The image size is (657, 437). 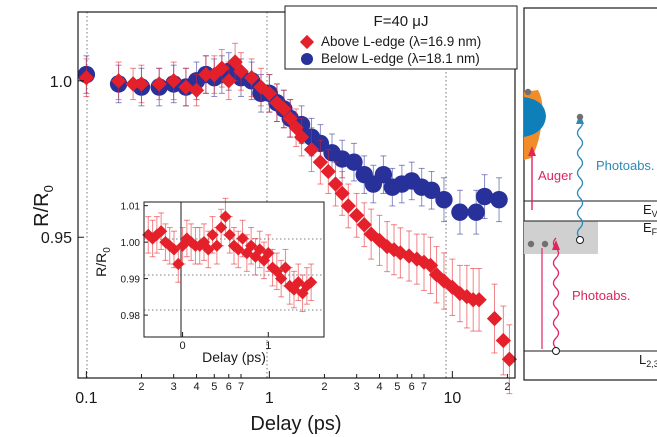 What do you see at coordinates (268, 346) in the screenshot?
I see `inset-x-tick-label: 1` at bounding box center [268, 346].